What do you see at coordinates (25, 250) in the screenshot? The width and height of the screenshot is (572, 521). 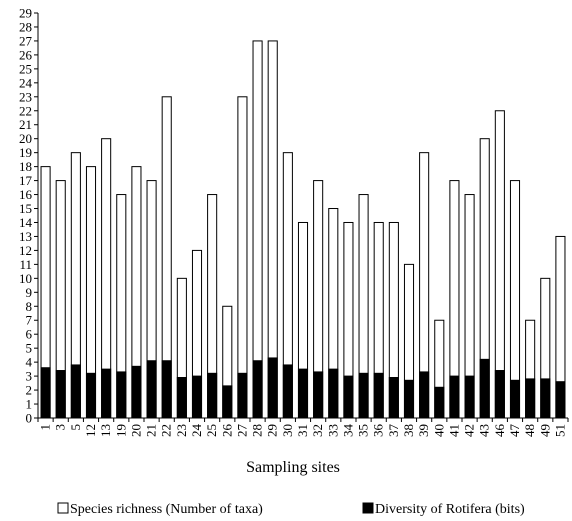 I see `y-tick-label: 12` at bounding box center [25, 250].